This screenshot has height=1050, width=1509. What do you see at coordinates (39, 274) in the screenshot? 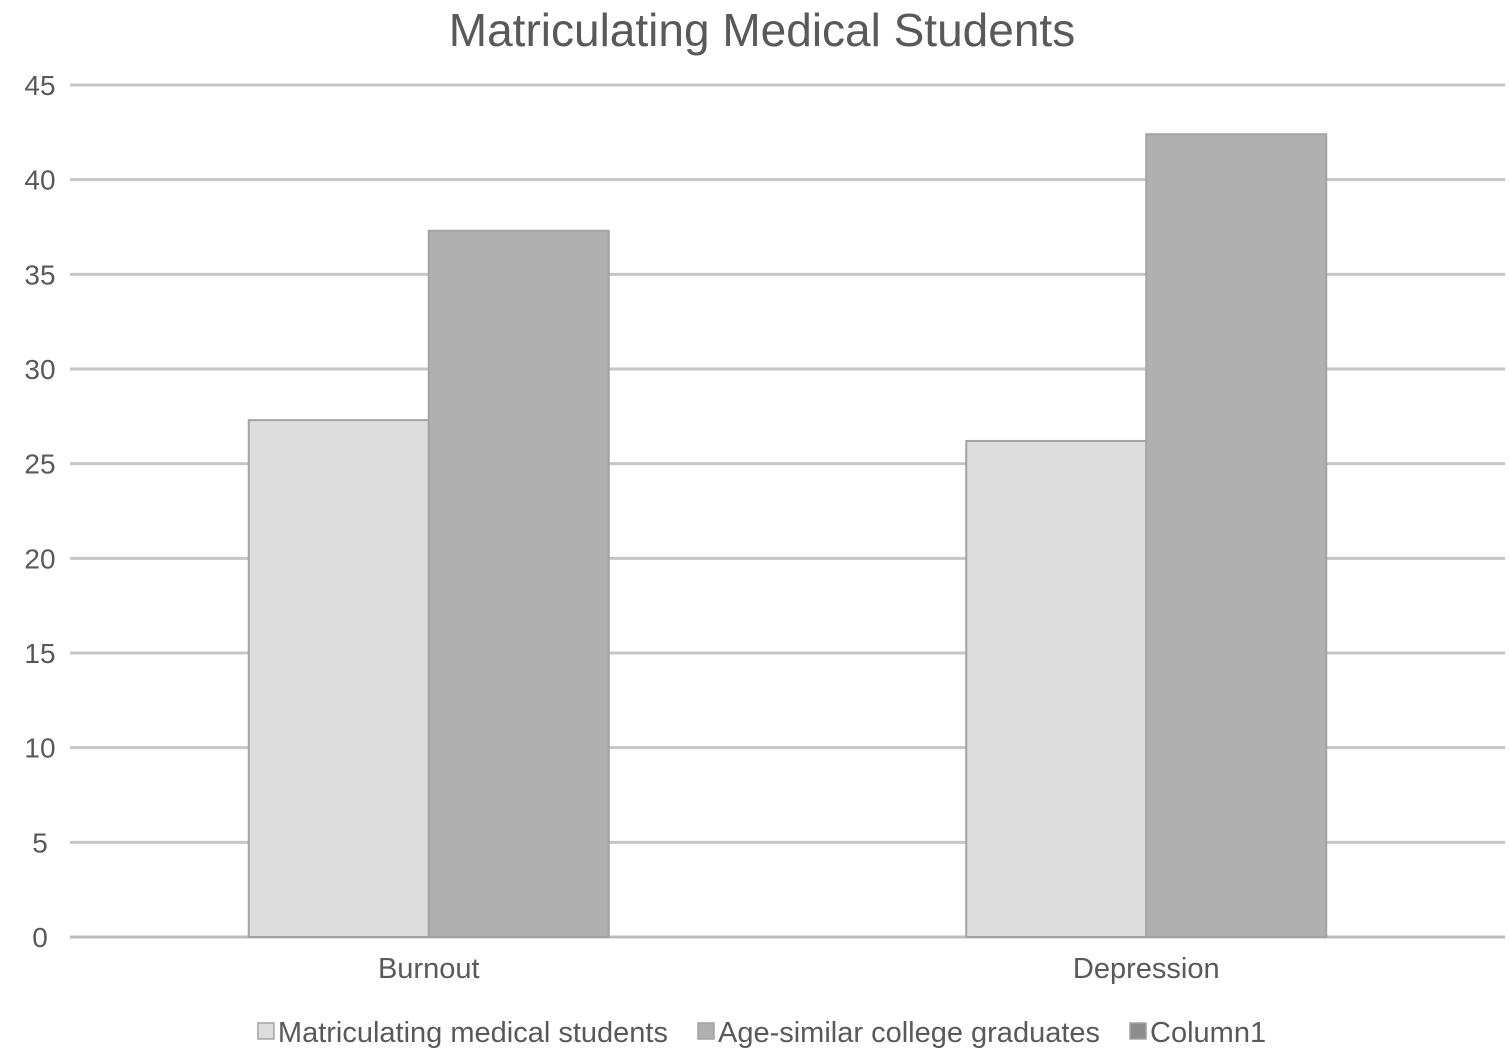
I see `y-tick-label: 35` at bounding box center [39, 274].